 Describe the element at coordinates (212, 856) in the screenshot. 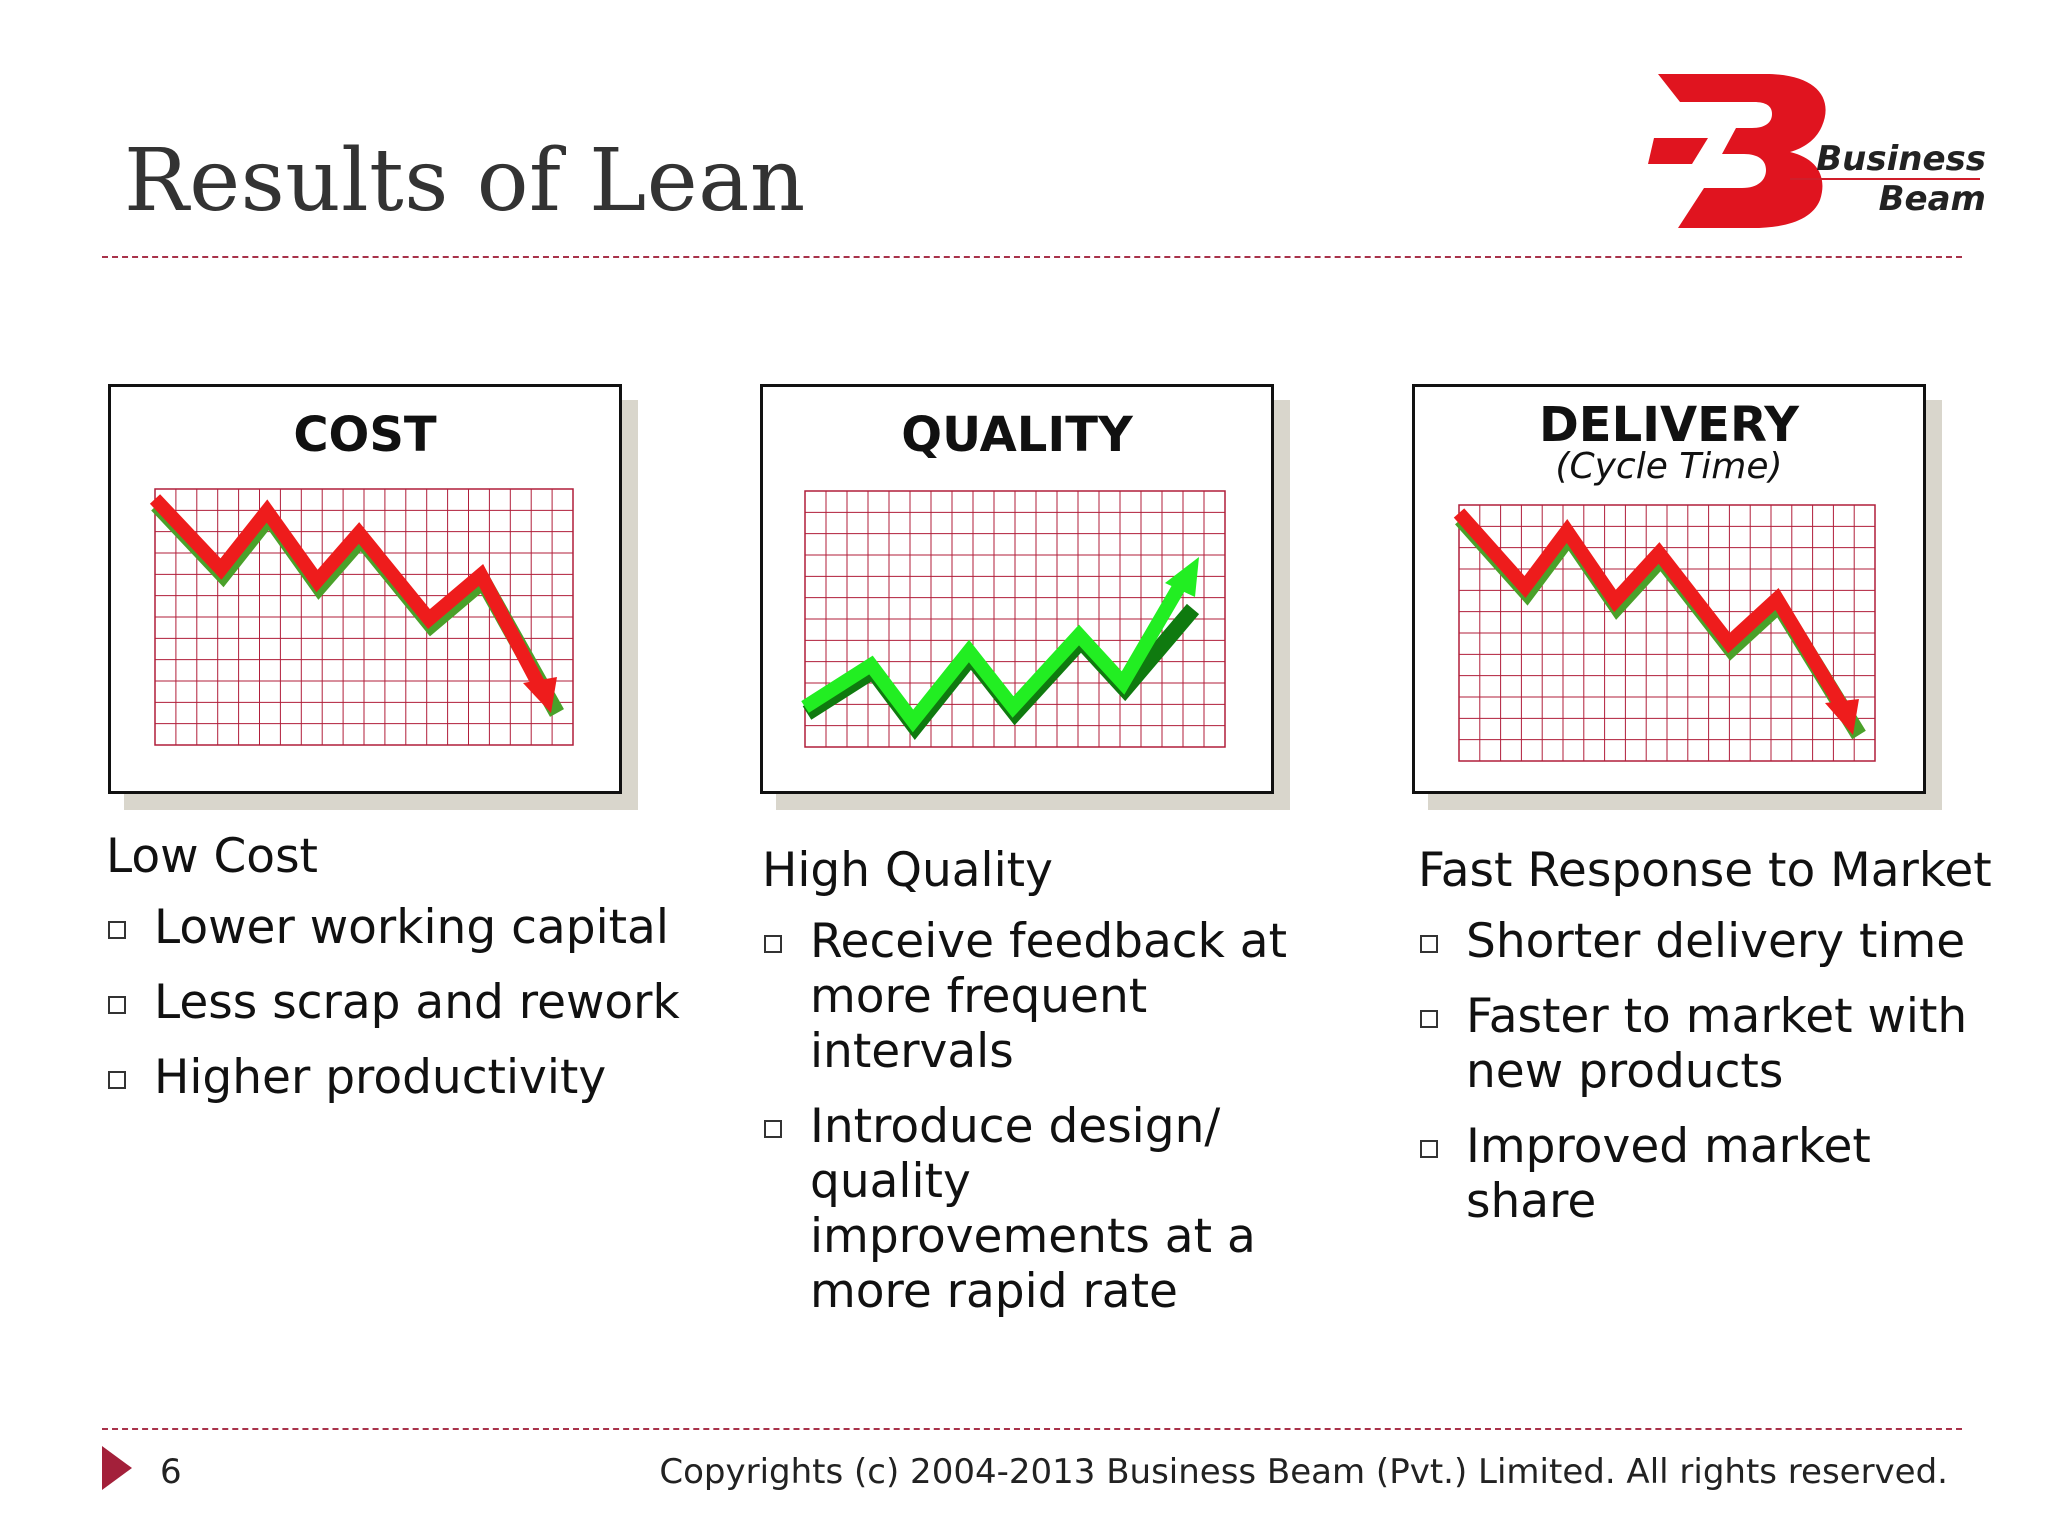

I see `cost-heading: Low Cost` at that location.